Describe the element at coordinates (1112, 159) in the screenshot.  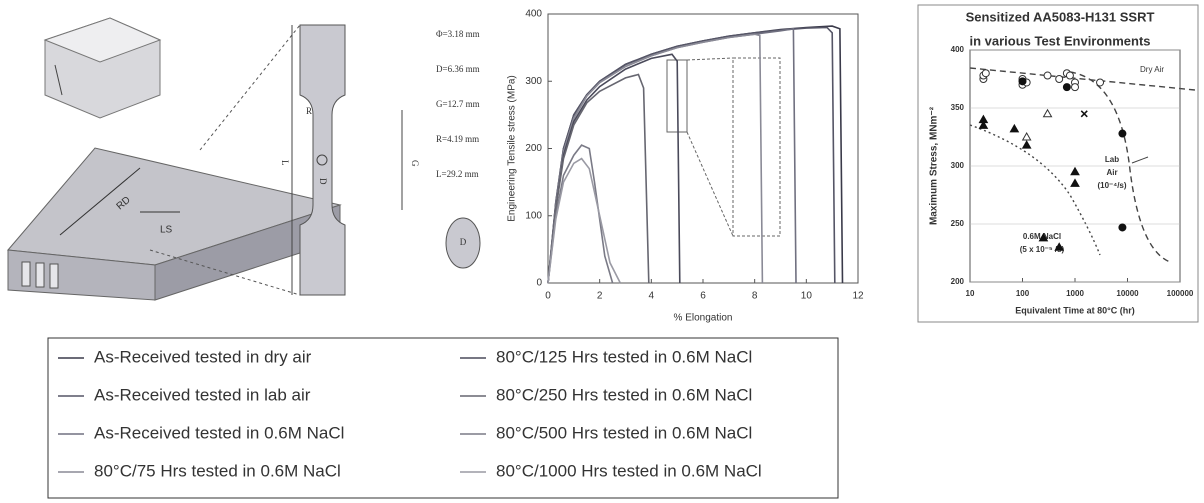
I see `annotation: Lab` at that location.